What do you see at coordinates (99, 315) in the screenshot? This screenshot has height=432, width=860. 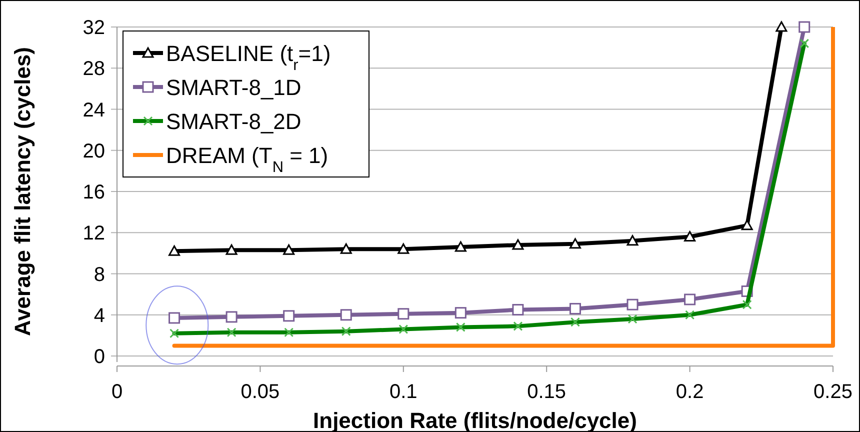 I see `y-tick-label: 4` at bounding box center [99, 315].